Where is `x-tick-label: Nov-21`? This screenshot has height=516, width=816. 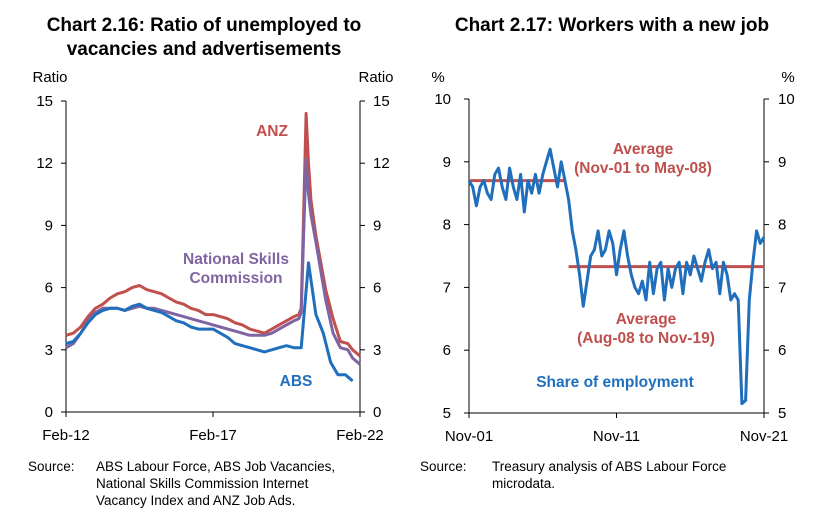 x-tick-label: Nov-21 is located at coordinates (764, 436).